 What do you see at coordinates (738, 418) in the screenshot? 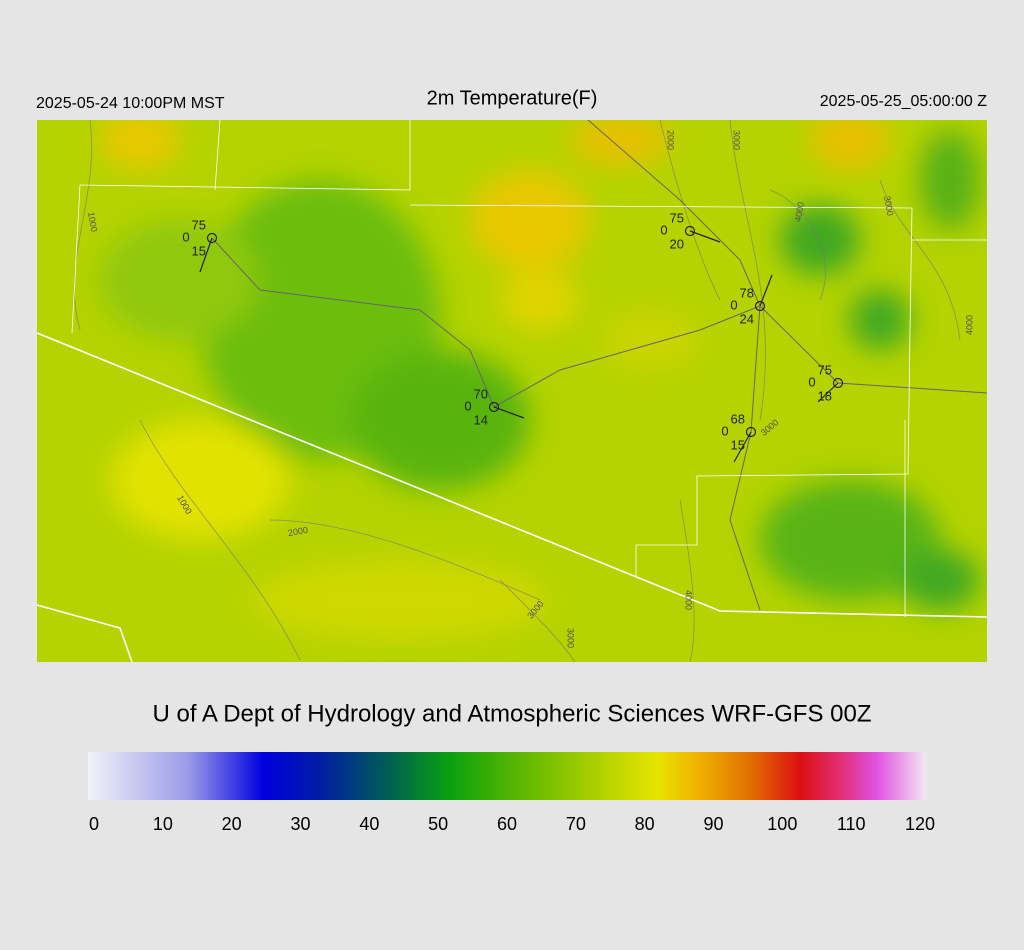
I see `station-temperature: 68` at bounding box center [738, 418].